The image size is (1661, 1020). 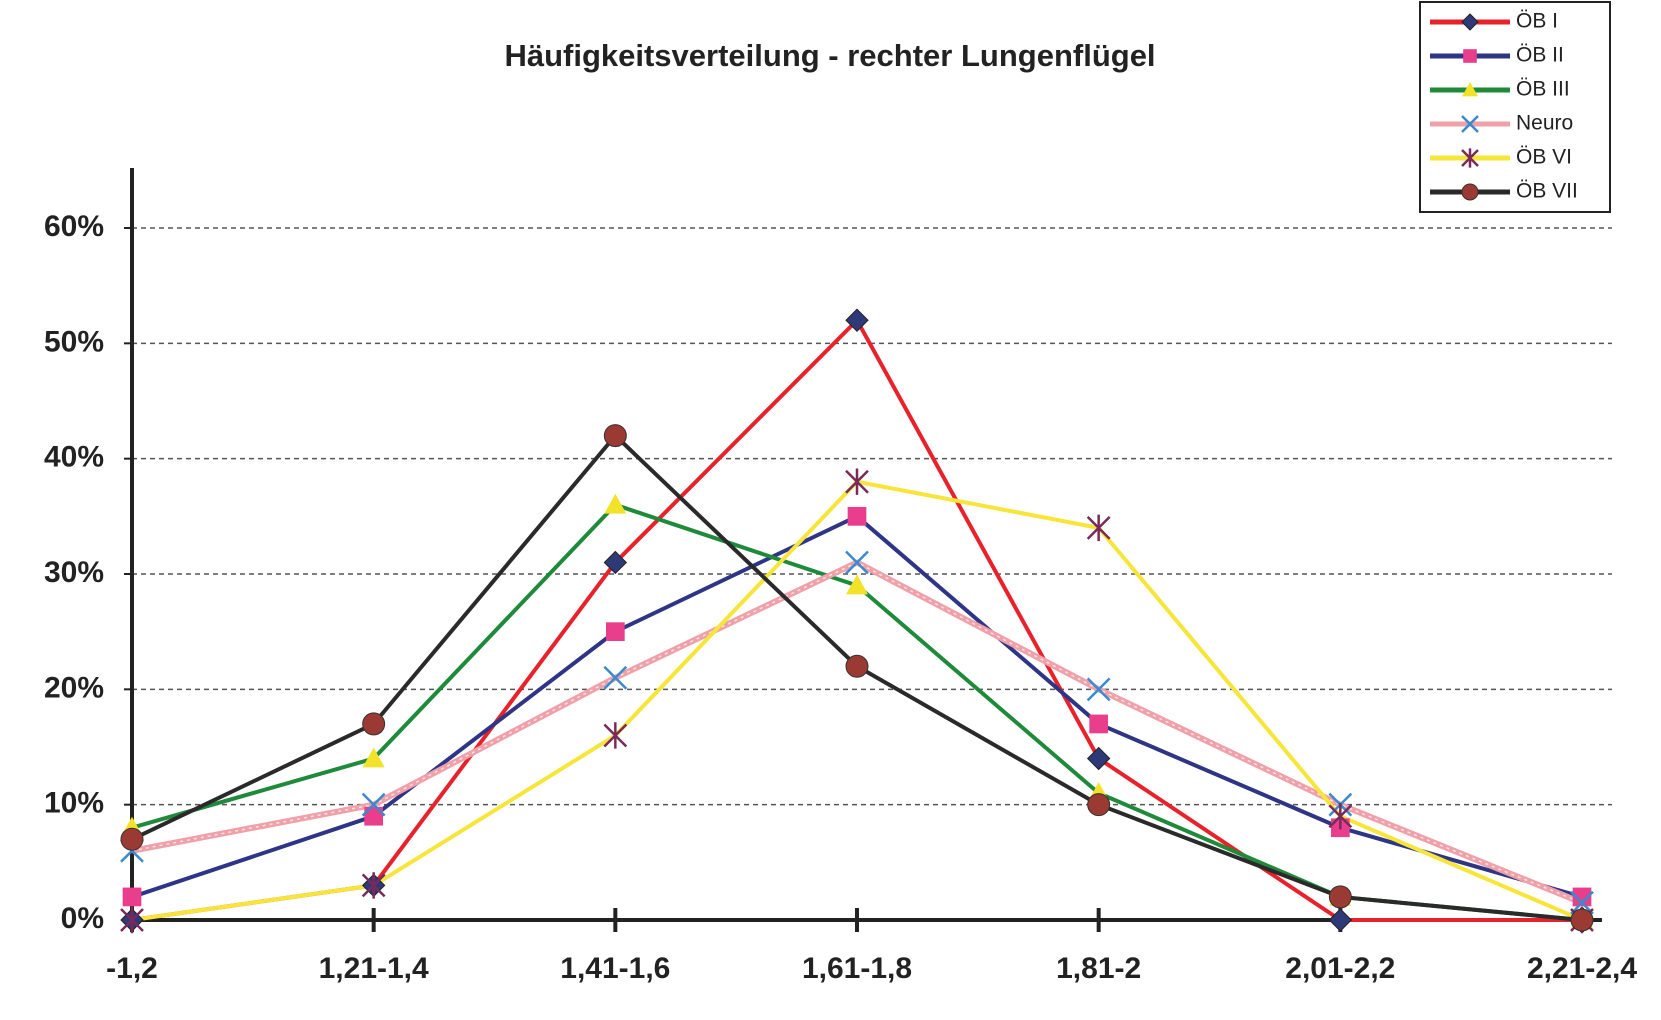 What do you see at coordinates (74, 341) in the screenshot?
I see `y-tick-label: 50%` at bounding box center [74, 341].